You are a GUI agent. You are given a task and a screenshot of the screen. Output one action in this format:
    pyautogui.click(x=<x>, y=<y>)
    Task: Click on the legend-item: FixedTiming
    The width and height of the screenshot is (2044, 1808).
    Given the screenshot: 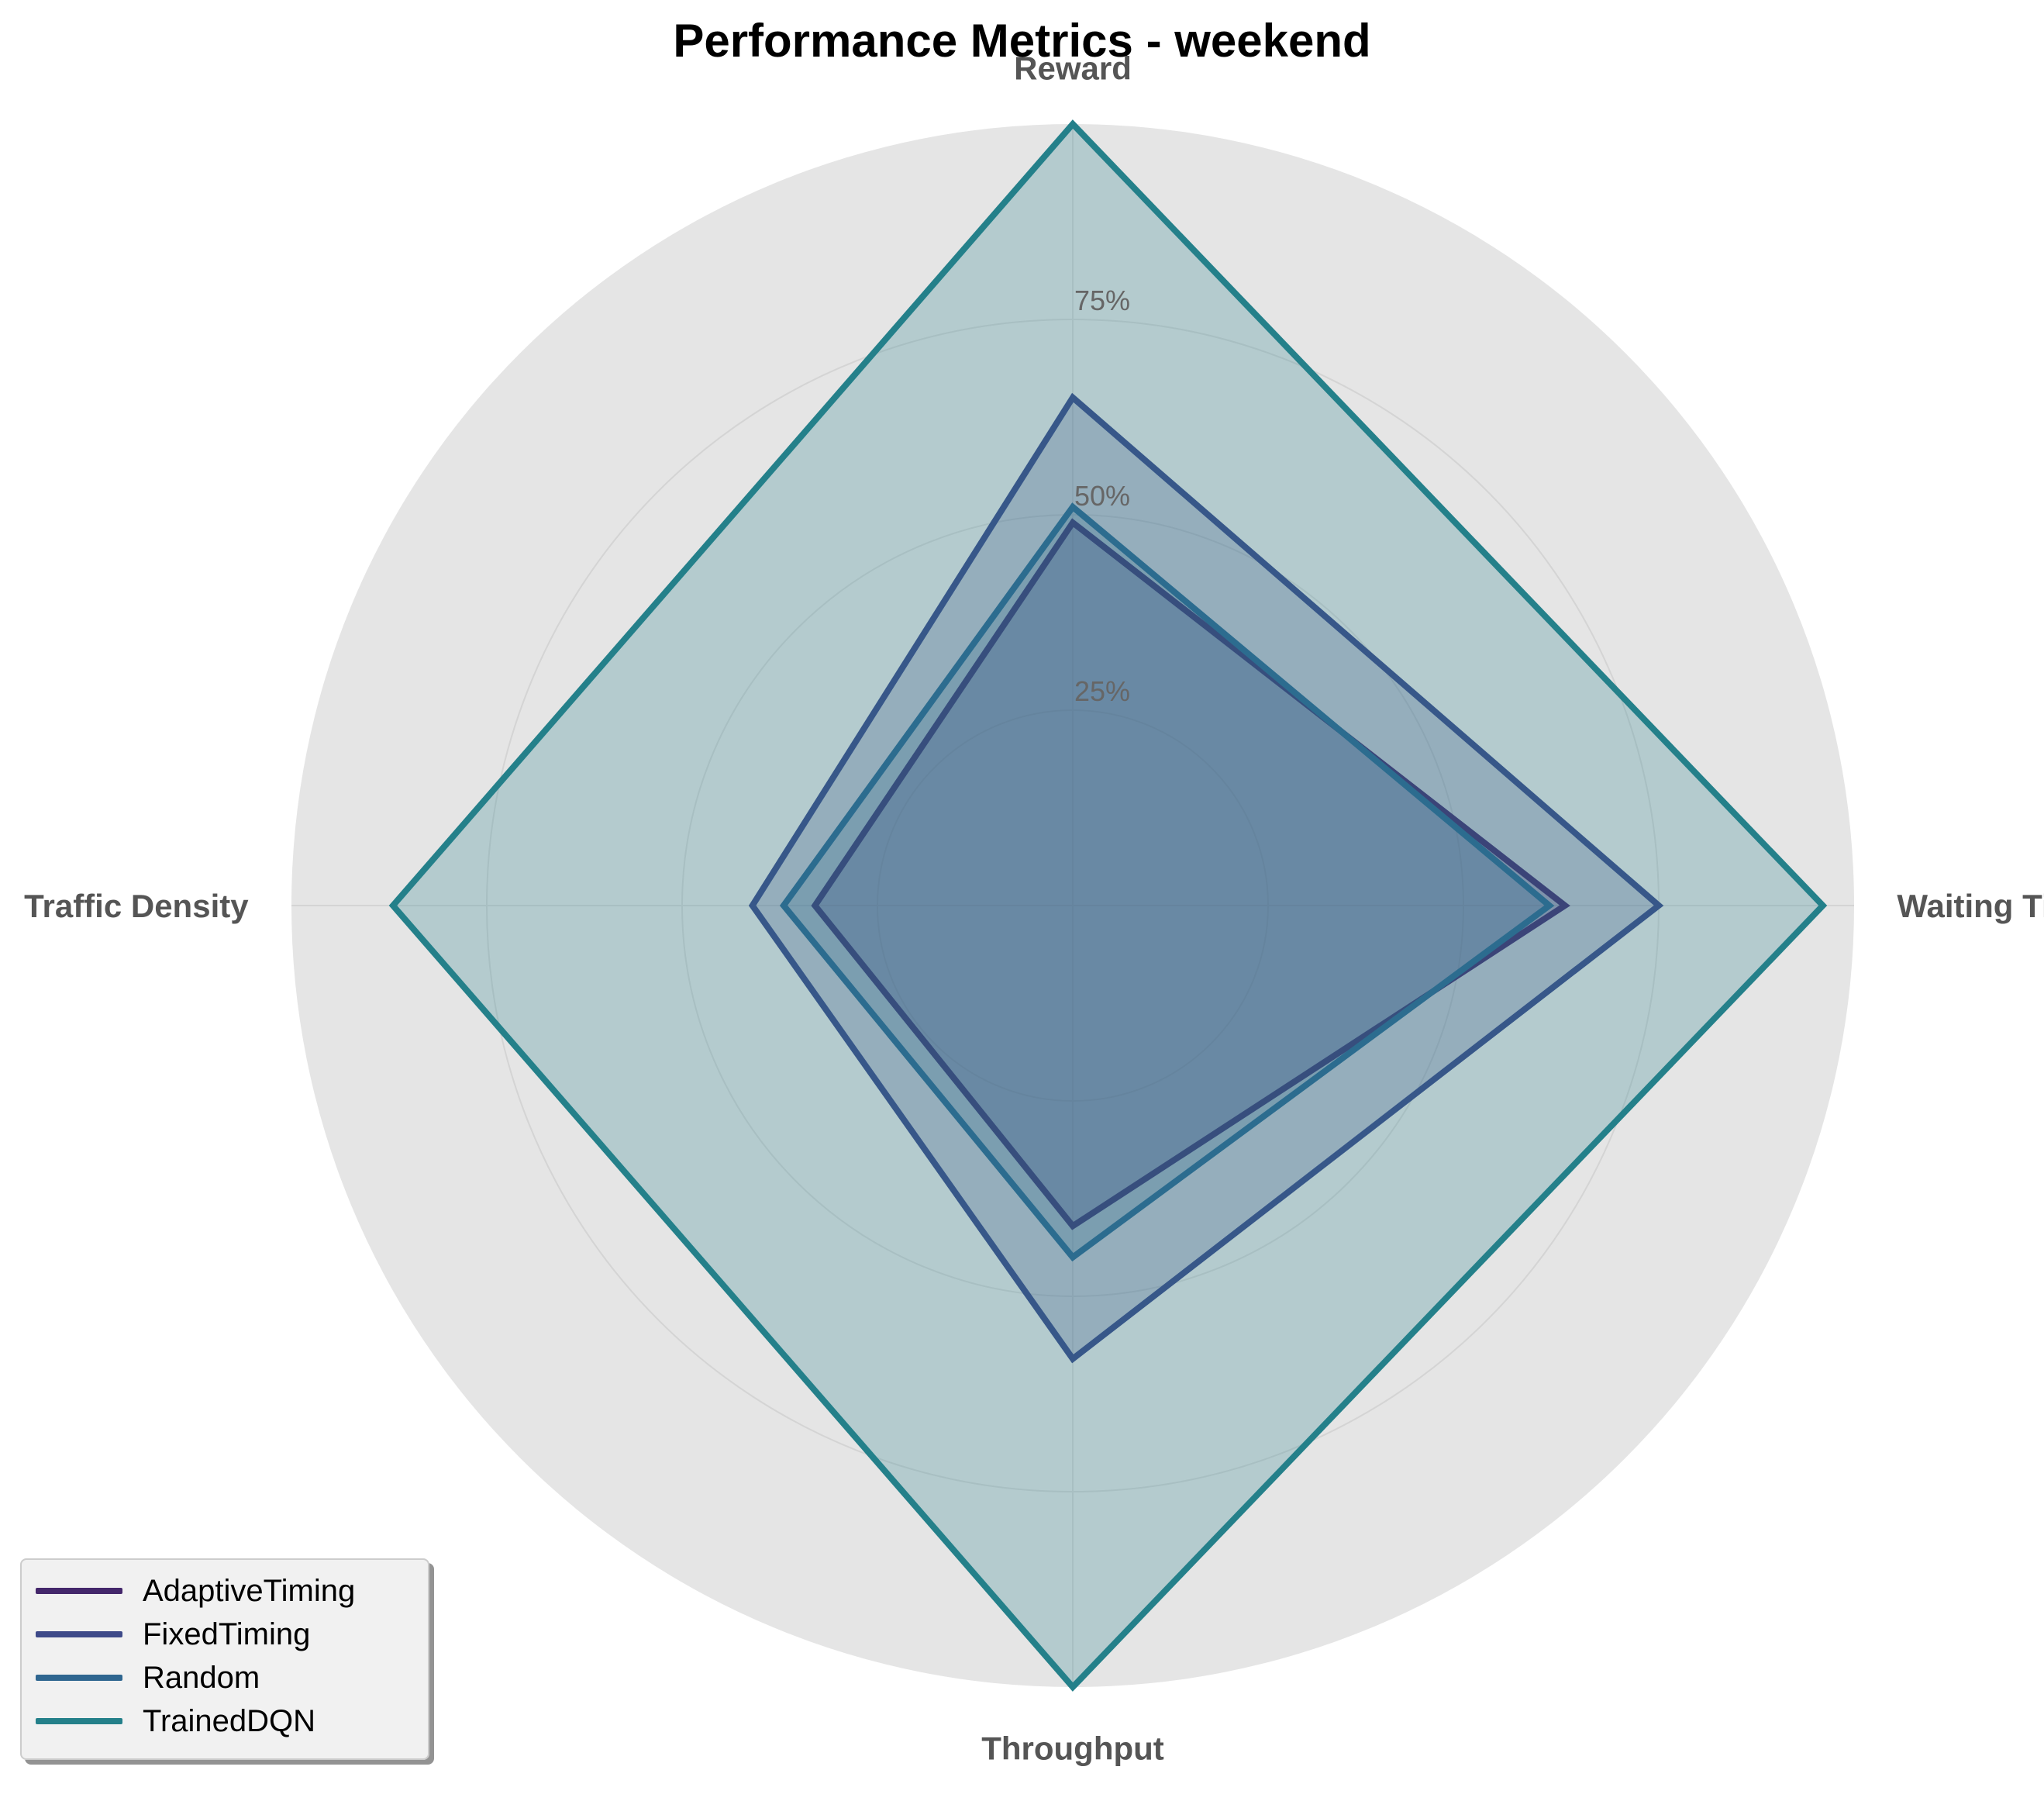 What is the action you would take?
    pyautogui.click(x=232, y=1634)
    